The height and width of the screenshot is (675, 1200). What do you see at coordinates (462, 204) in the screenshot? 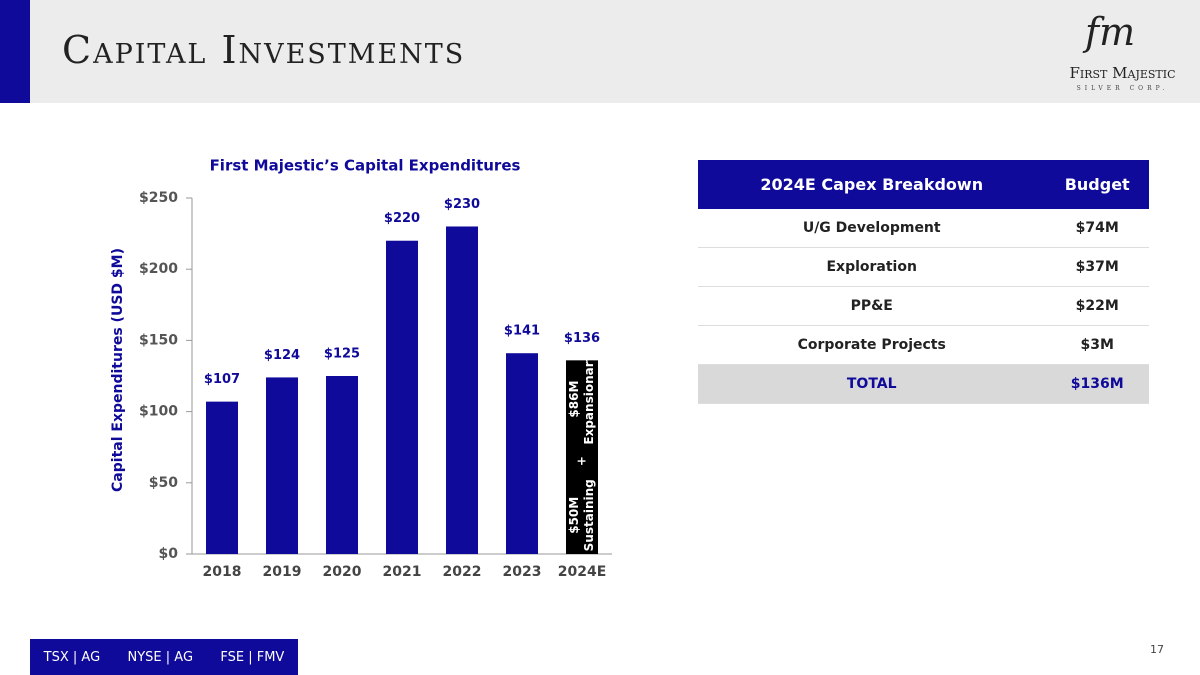
I see `value-label: $230` at bounding box center [462, 204].